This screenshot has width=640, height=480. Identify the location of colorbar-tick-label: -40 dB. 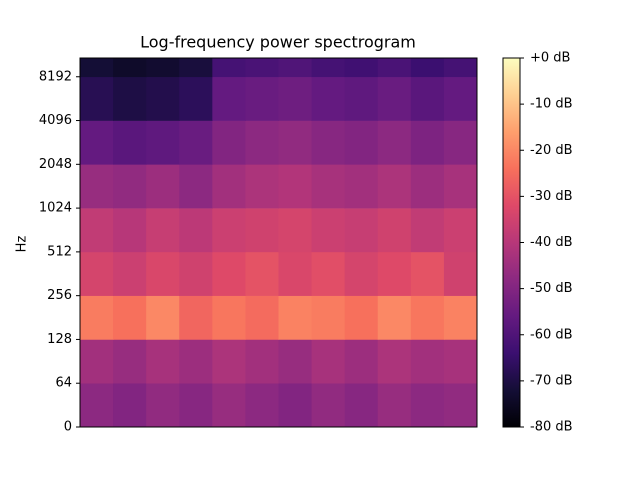
(551, 242).